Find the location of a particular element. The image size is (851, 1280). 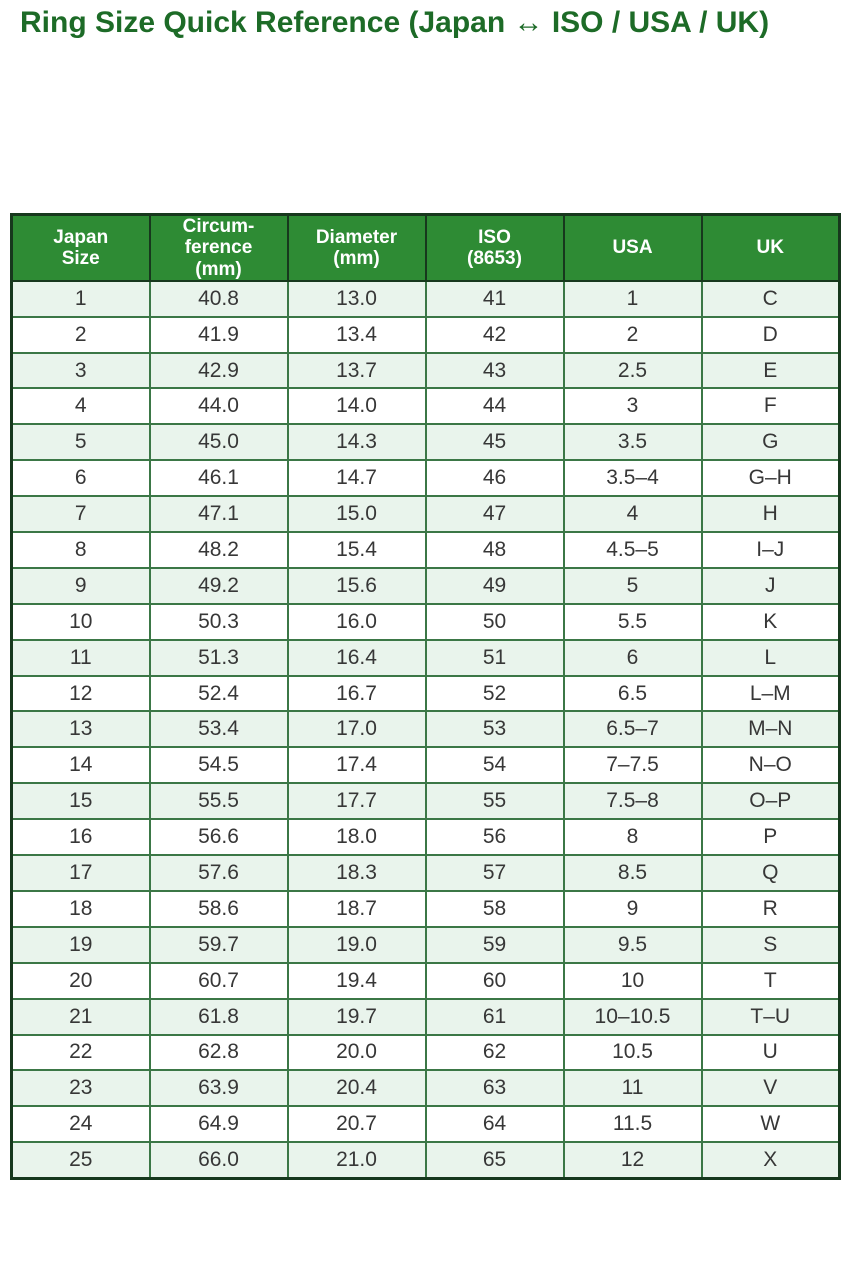

table-cell: 49.2 is located at coordinates (218, 585).